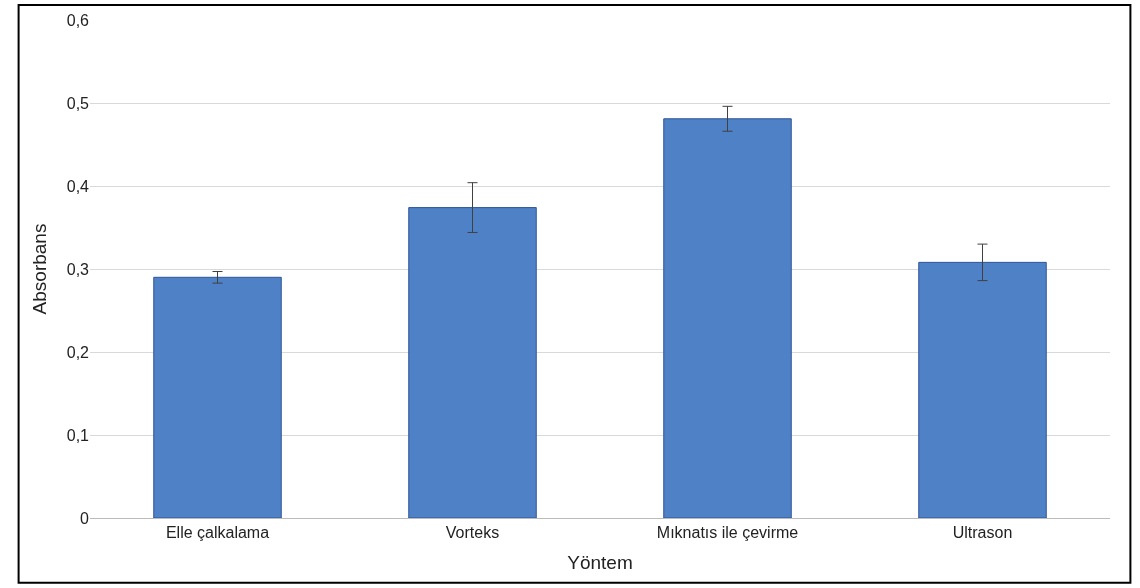  What do you see at coordinates (472, 533) in the screenshot?
I see `x-tick-label: Vorteks` at bounding box center [472, 533].